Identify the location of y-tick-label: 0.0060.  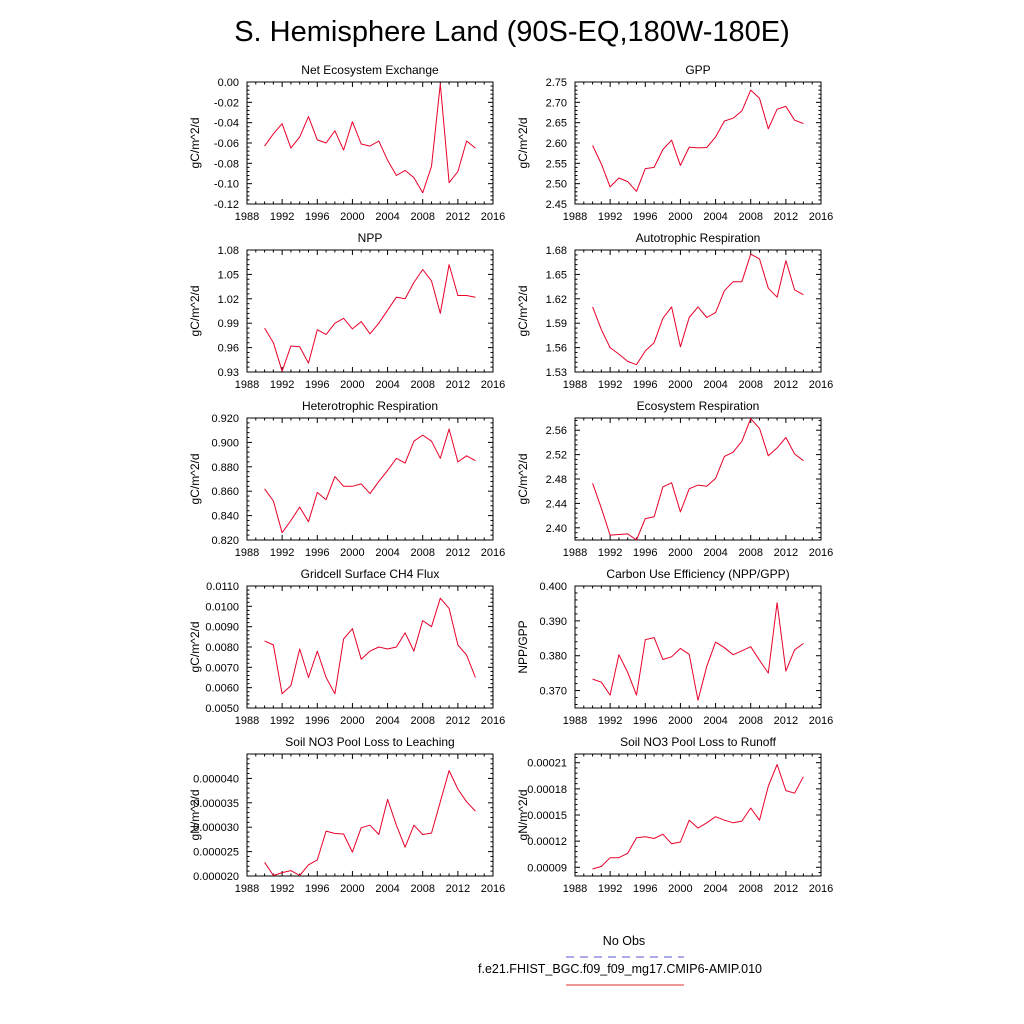
(222, 689).